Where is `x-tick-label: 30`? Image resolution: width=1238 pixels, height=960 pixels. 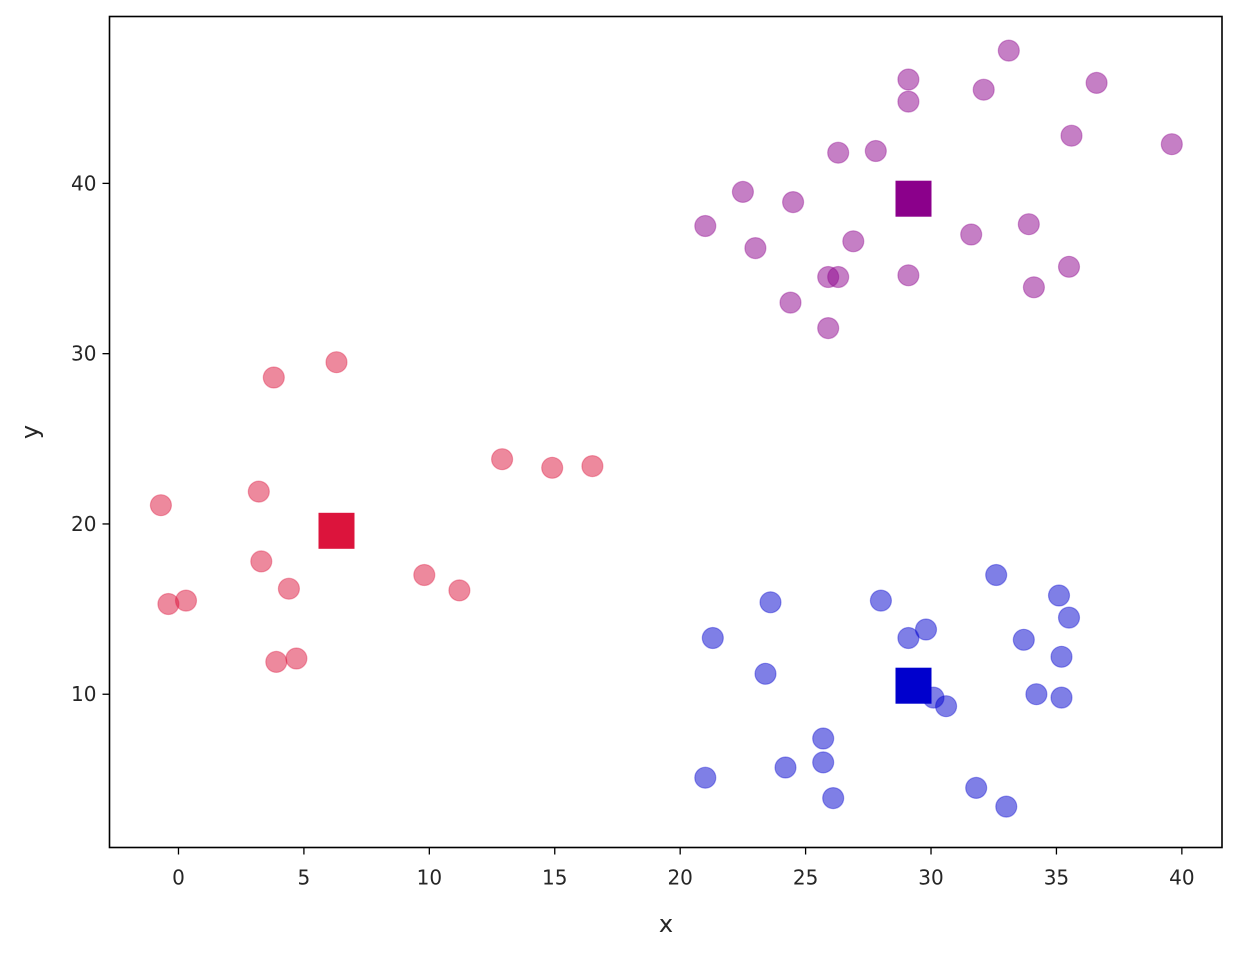
x-tick-label: 30 is located at coordinates (930, 878).